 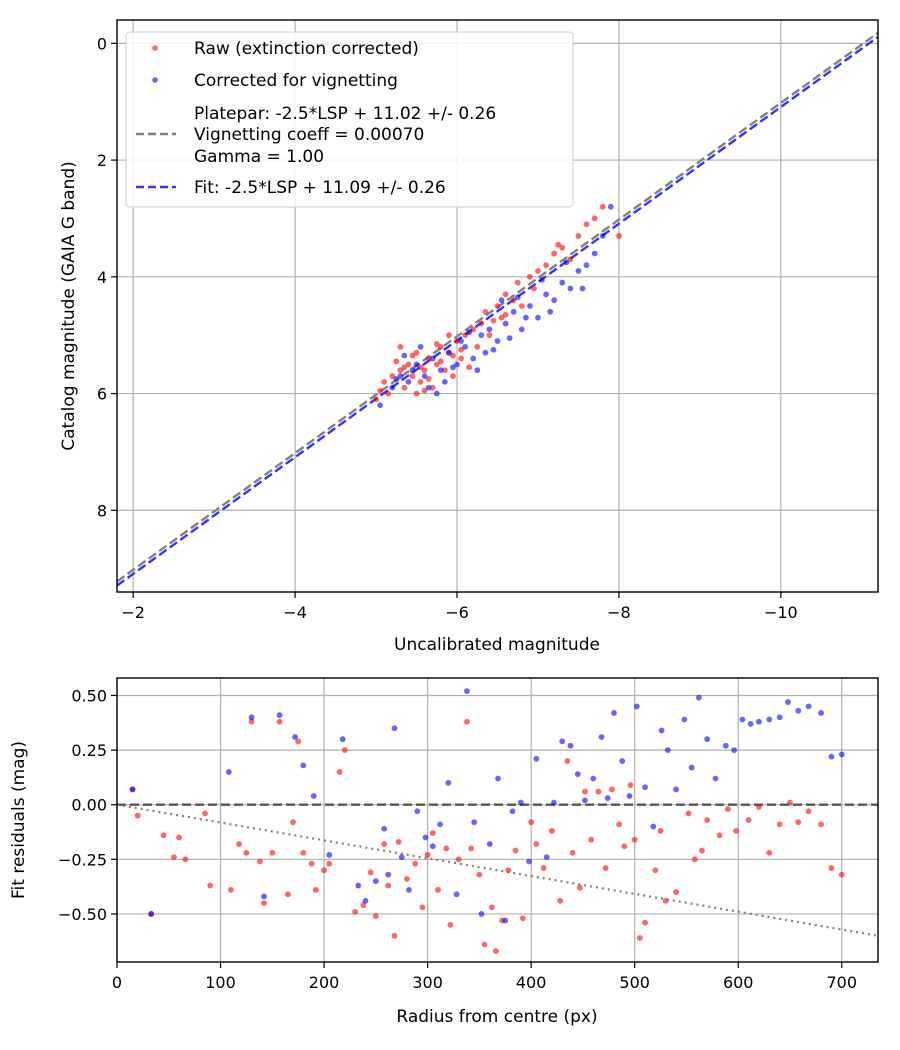 What do you see at coordinates (345, 114) in the screenshot?
I see `legend-platepar-label: Platepar: -2.5*LSP + 11.02 +/- 0.26` at bounding box center [345, 114].